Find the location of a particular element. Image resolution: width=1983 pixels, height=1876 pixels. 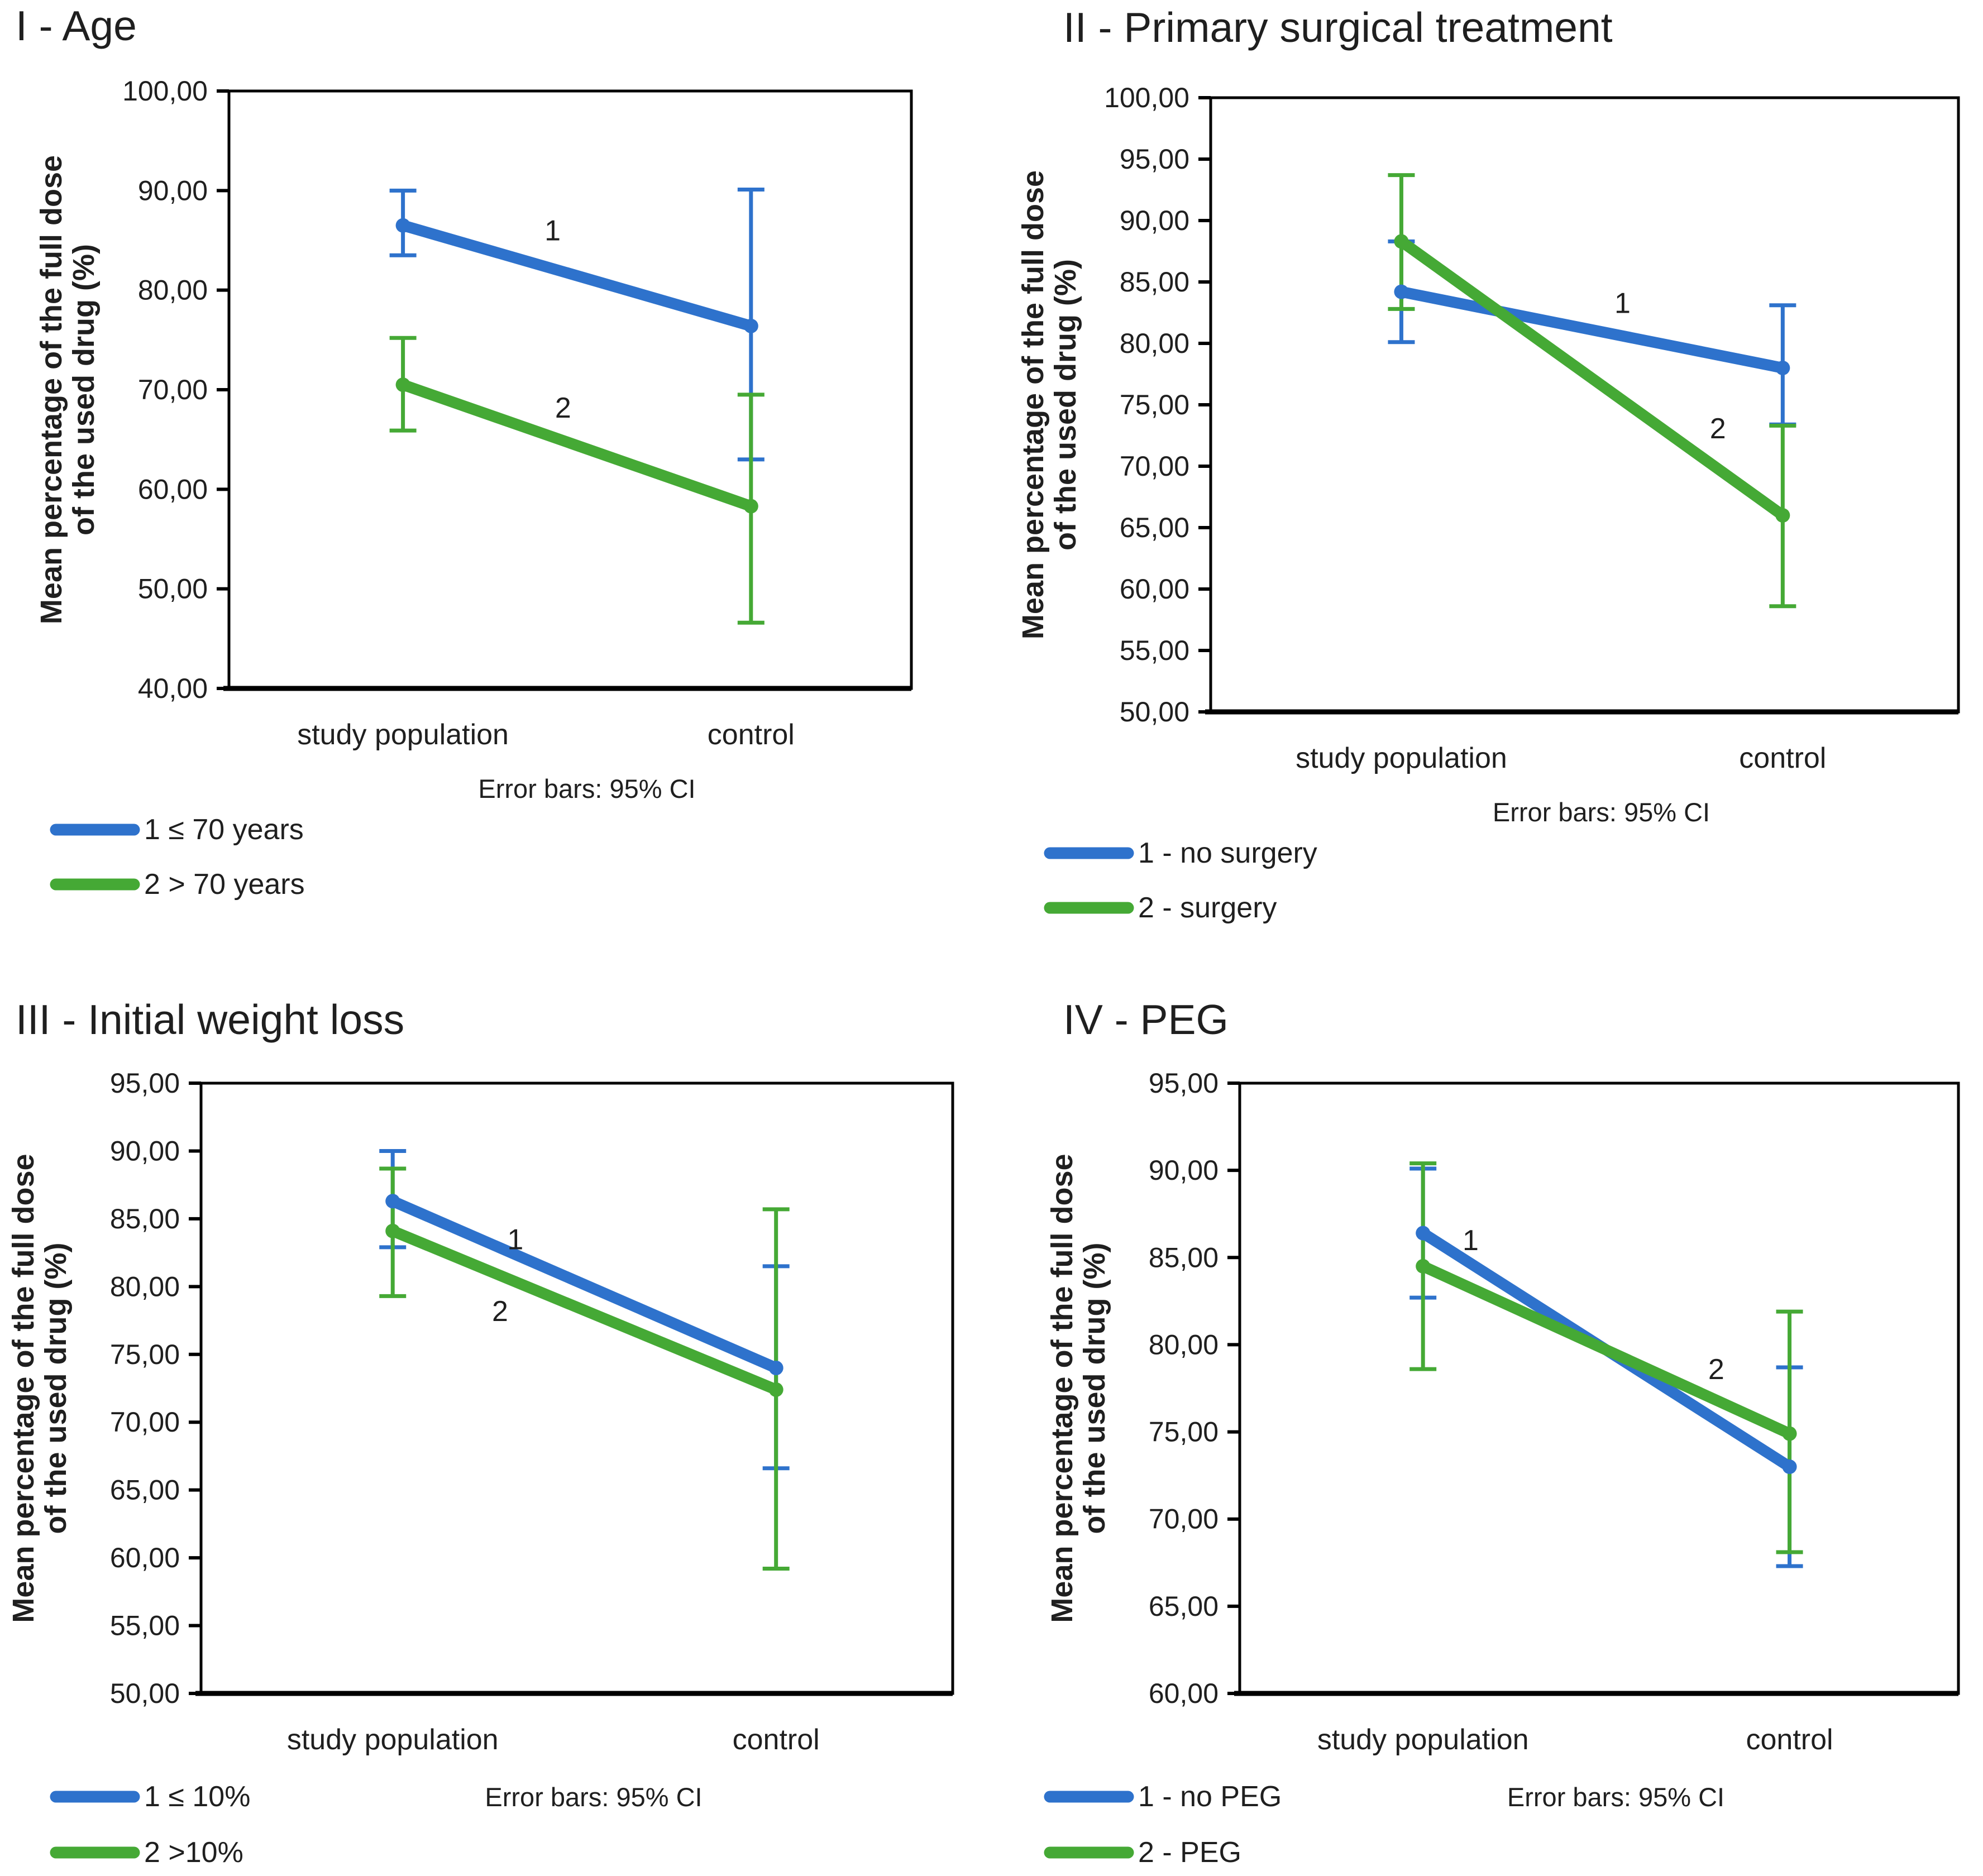

legend-label: 2 >10% is located at coordinates (193, 1852).